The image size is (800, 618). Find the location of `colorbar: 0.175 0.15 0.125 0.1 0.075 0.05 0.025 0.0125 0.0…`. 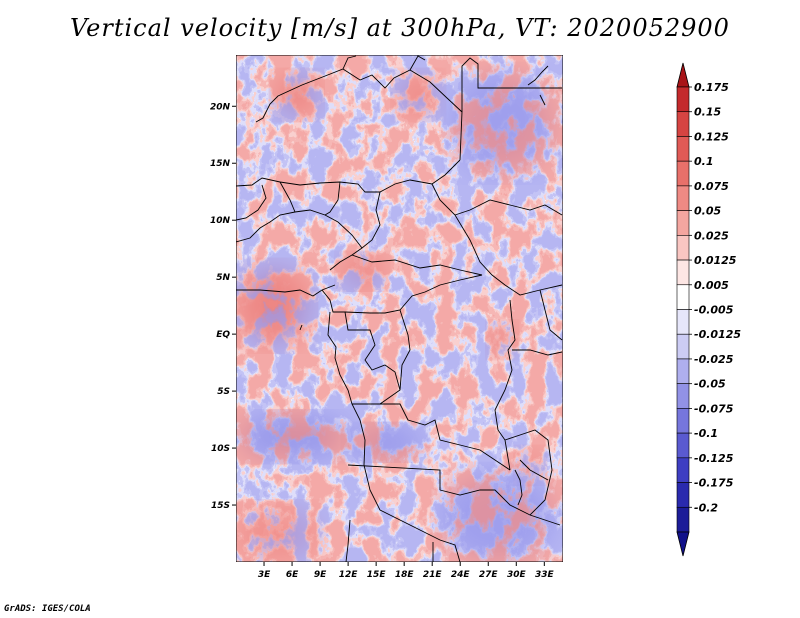

colorbar: 0.175 0.15 0.125 0.1 0.075 0.05 0.025 0.0125 0.0… is located at coordinates (708, 309).